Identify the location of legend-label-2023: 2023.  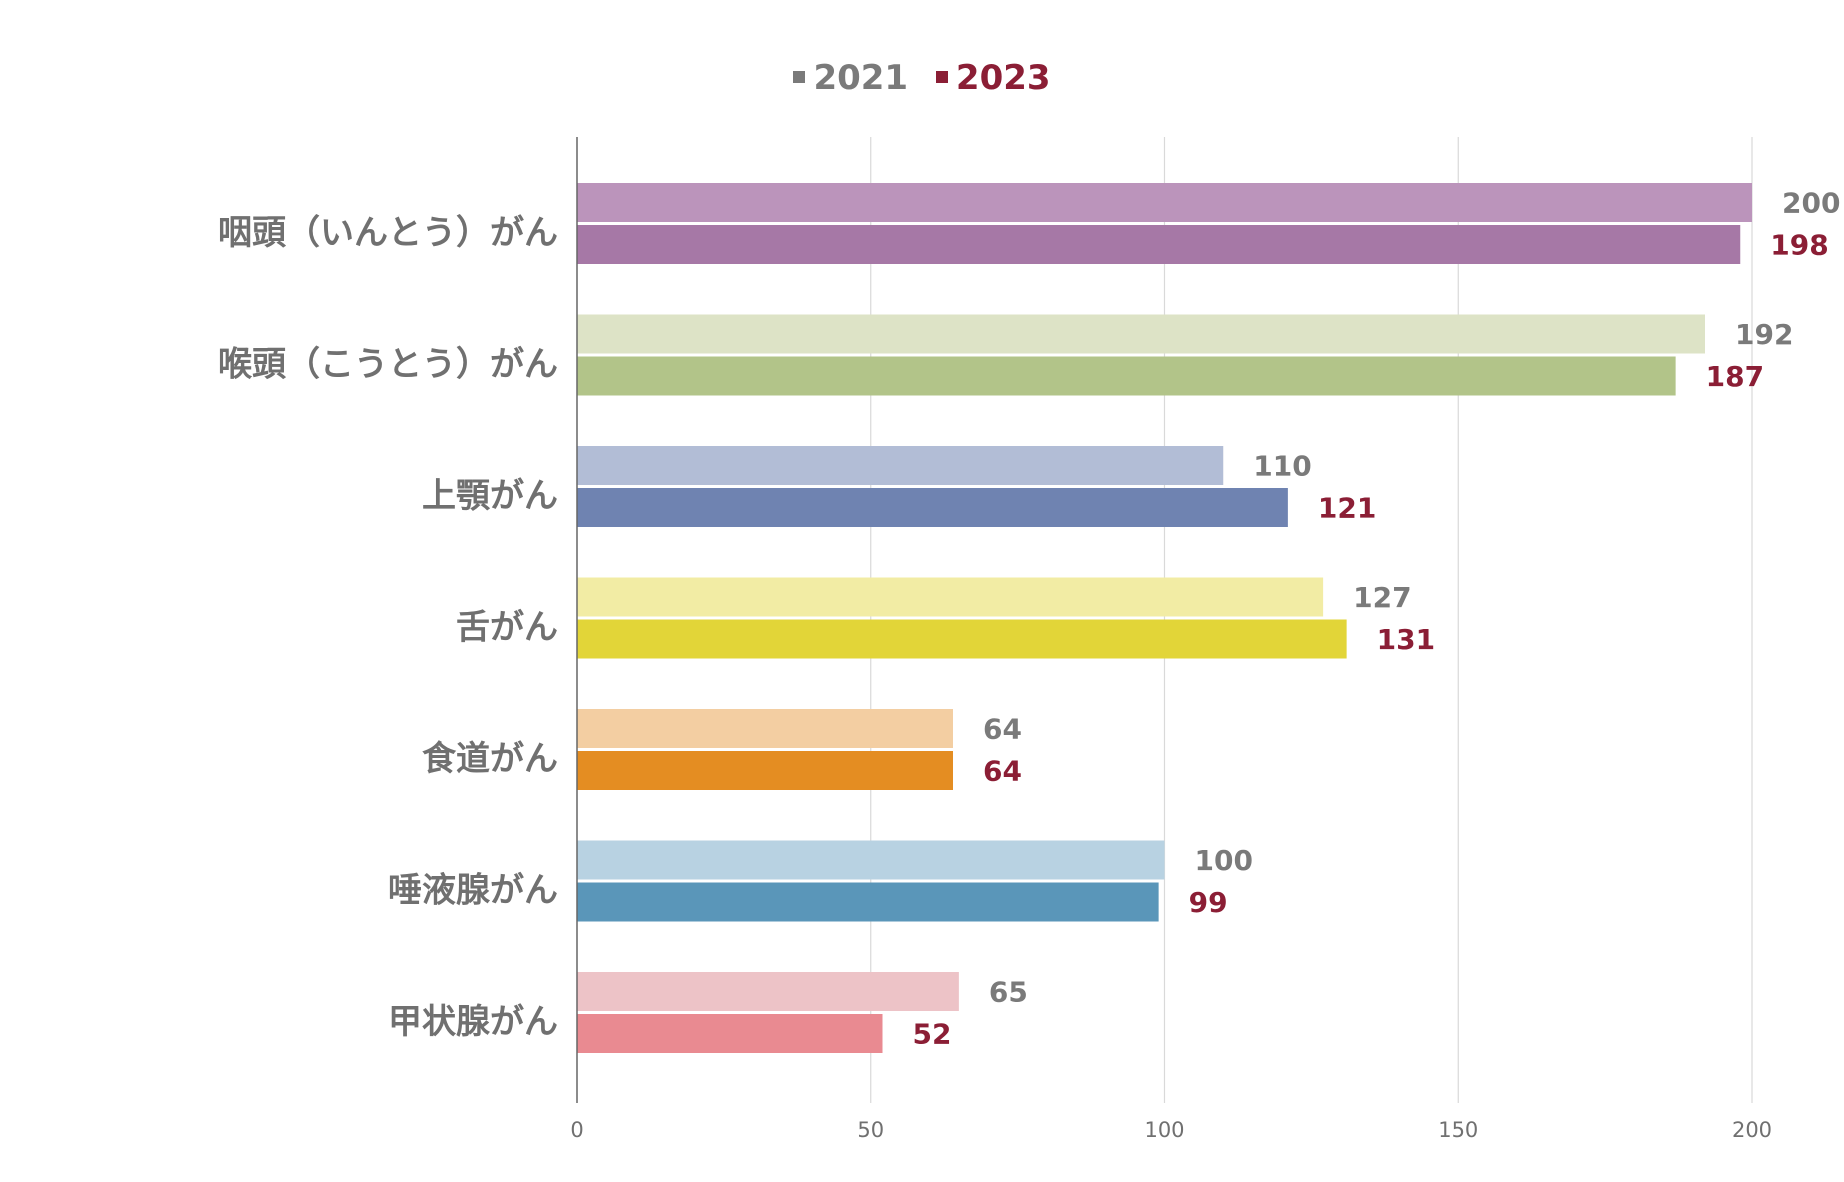
(1003, 78).